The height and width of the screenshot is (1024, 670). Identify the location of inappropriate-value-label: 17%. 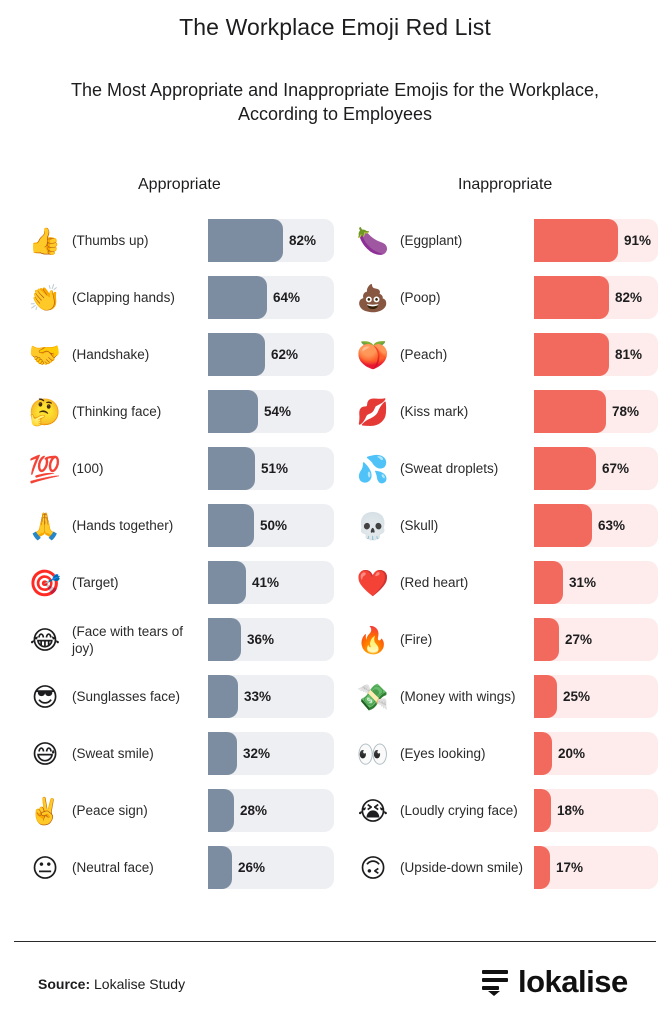
(570, 867).